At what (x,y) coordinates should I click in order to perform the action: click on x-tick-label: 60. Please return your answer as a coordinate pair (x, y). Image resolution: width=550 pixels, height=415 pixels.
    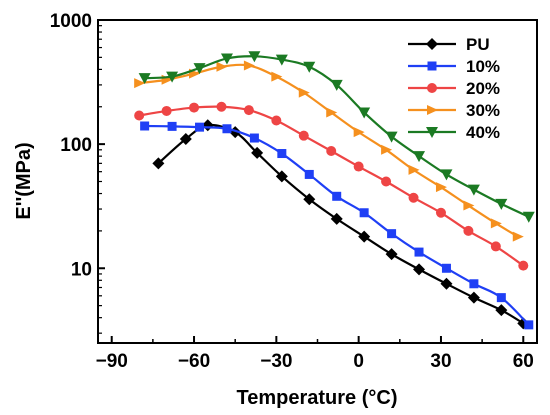
    Looking at the image, I should click on (523, 361).